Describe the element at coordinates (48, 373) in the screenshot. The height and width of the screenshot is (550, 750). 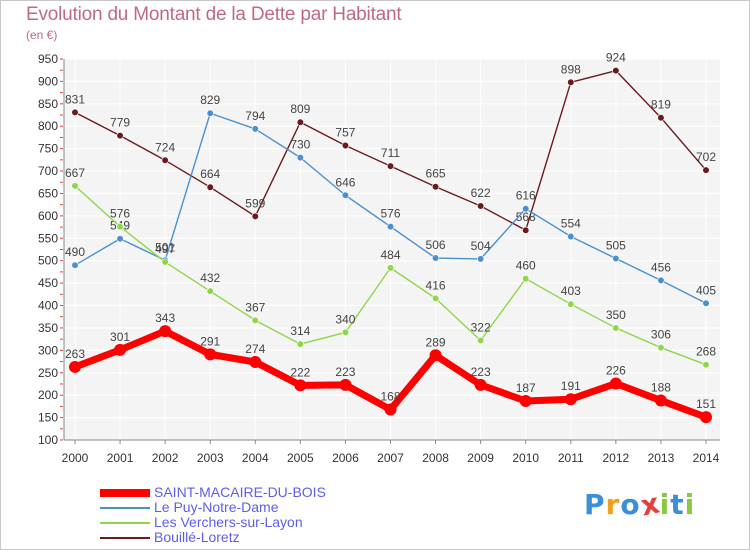
I see `y-tick-label: 250` at that location.